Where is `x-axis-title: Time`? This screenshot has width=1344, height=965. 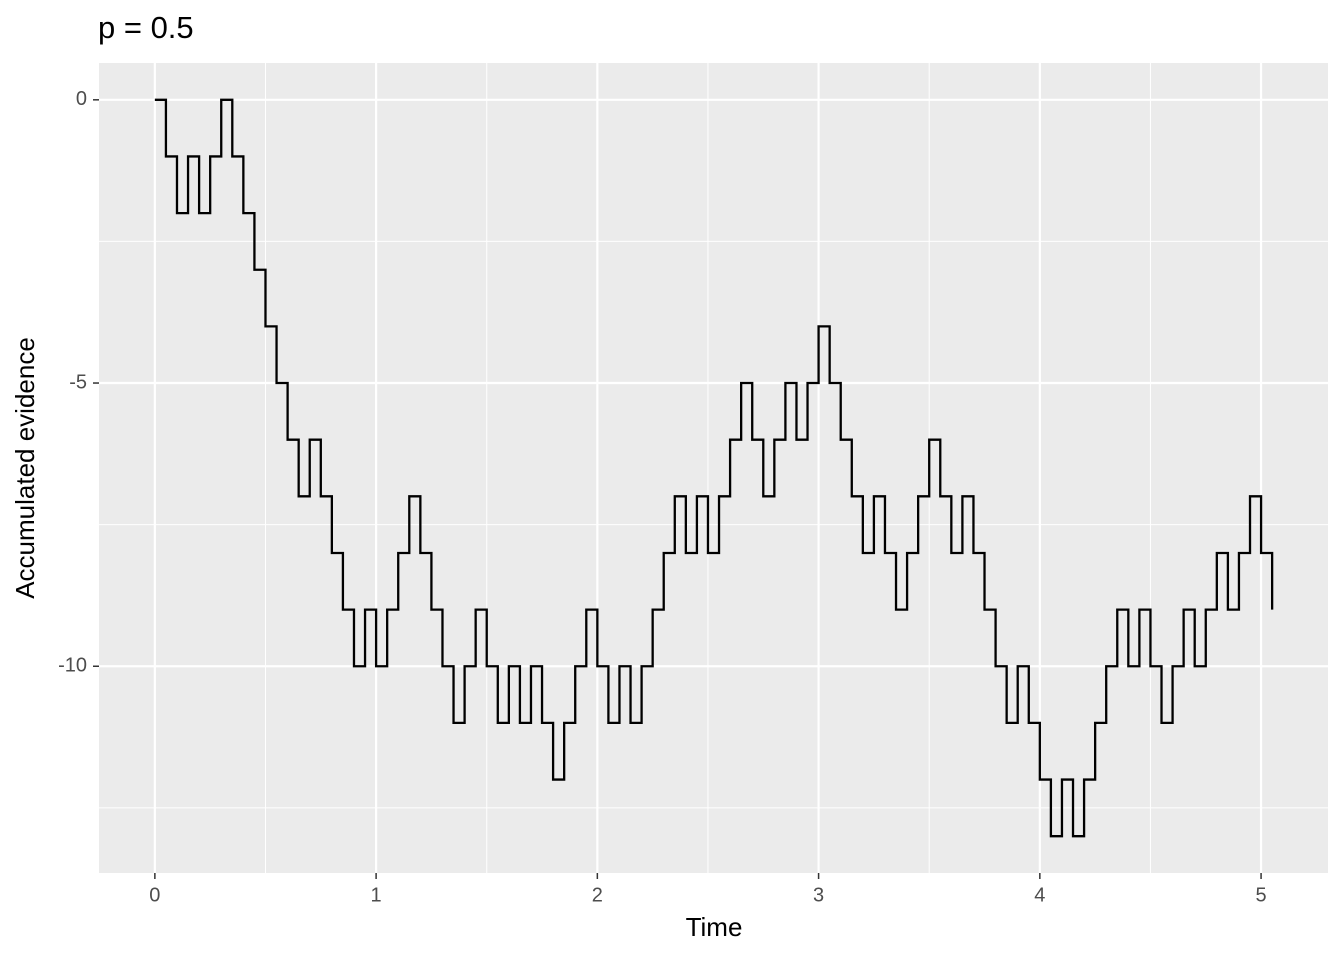 x-axis-title: Time is located at coordinates (714, 927).